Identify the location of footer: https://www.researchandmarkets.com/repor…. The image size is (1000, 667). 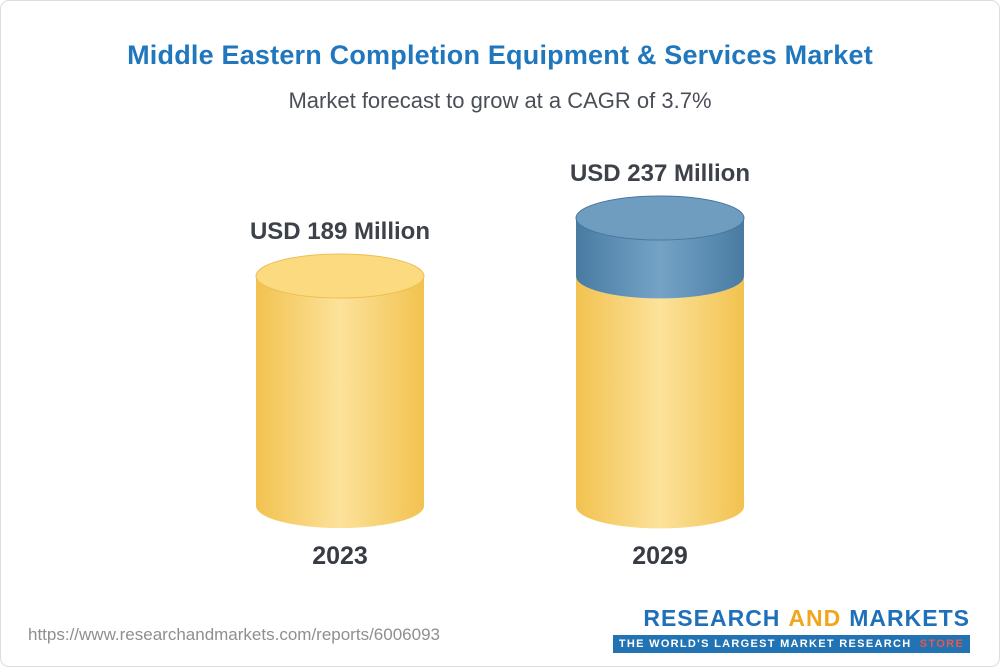
(499, 628).